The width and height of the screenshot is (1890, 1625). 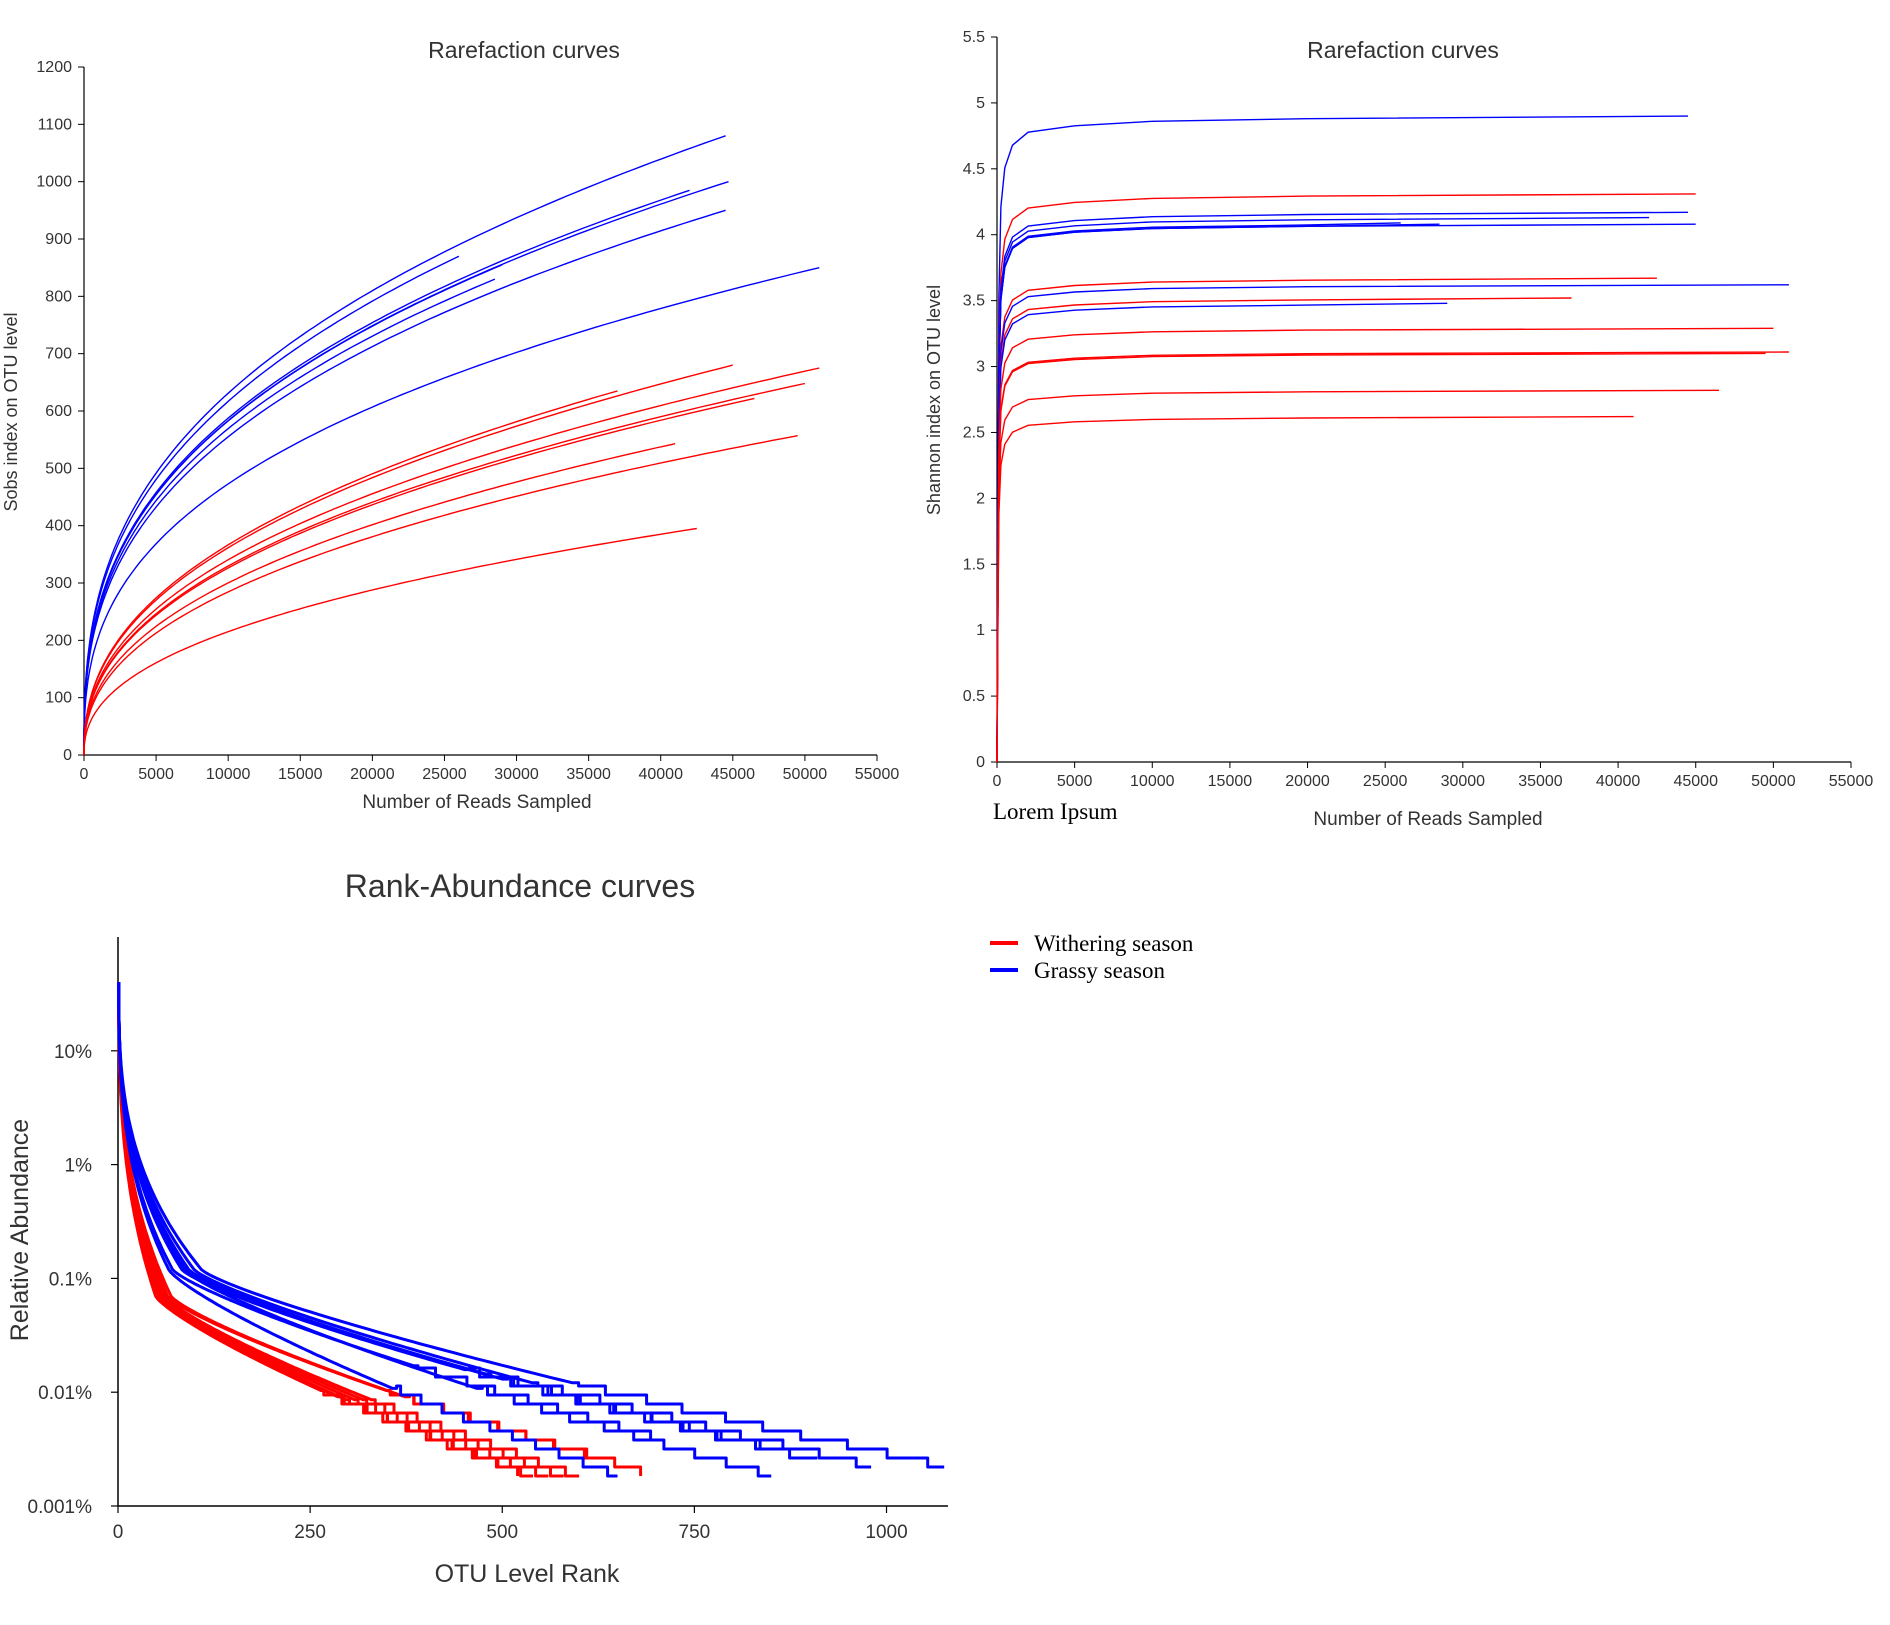 I want to click on rank-chart-title: Rank-Abundance curves, so click(x=520, y=886).